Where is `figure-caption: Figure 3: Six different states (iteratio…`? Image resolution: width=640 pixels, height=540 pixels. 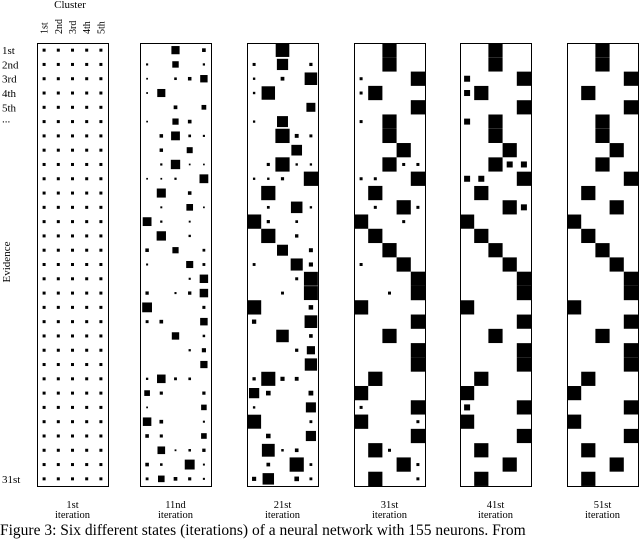 figure-caption: Figure 3: Six different states (iteratio… is located at coordinates (263, 530).